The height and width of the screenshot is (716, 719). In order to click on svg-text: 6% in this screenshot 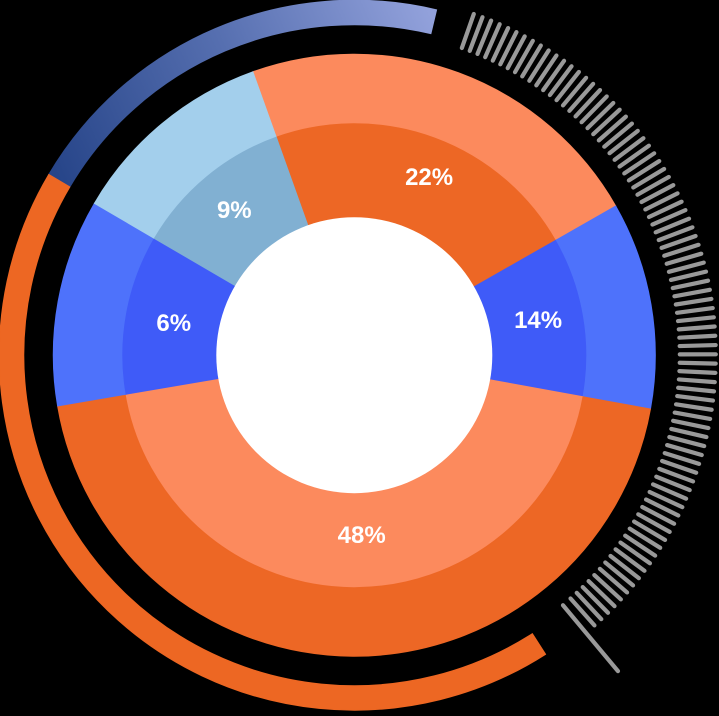, I will do `click(173, 323)`.